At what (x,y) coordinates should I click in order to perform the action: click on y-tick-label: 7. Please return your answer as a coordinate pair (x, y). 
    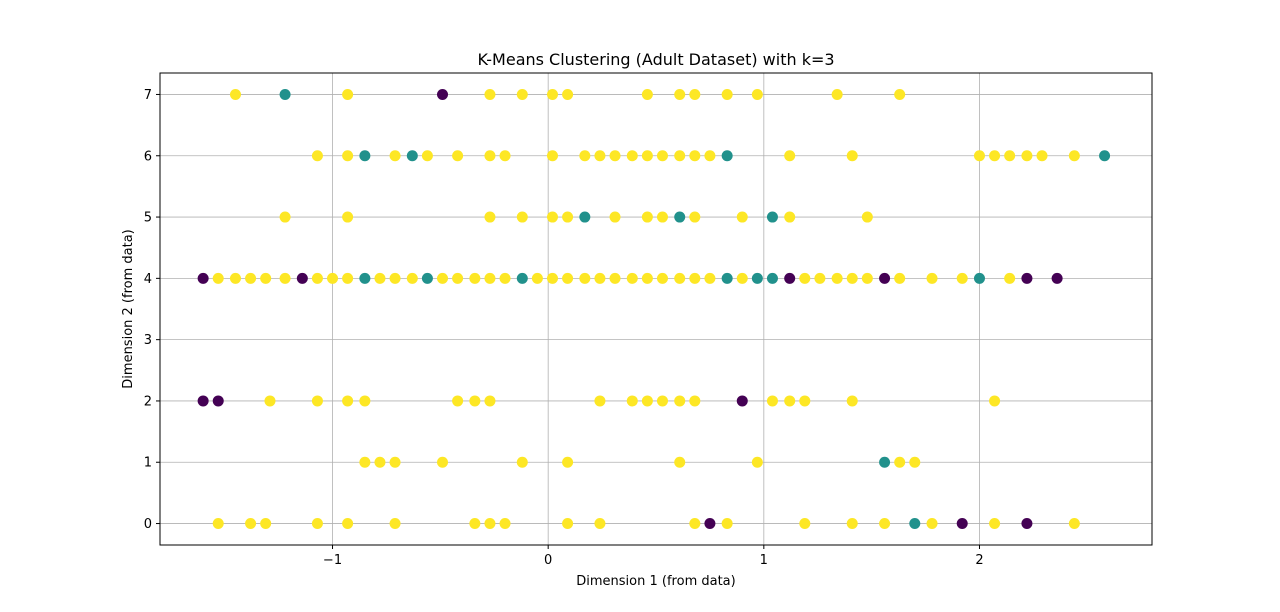
    Looking at the image, I should click on (148, 95).